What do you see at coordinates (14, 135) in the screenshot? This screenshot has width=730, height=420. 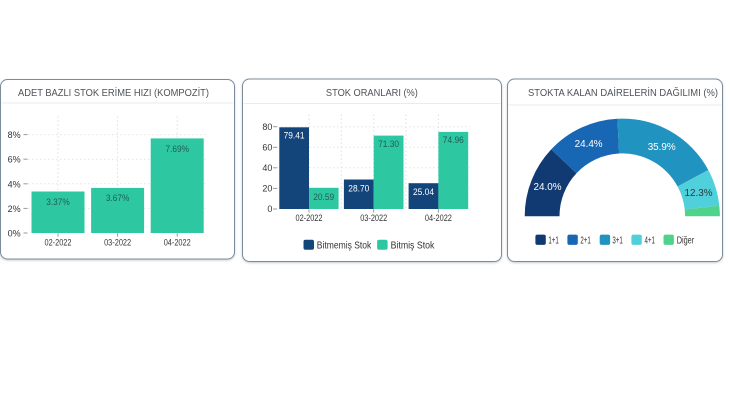 I see `svg-text: 8%` at bounding box center [14, 135].